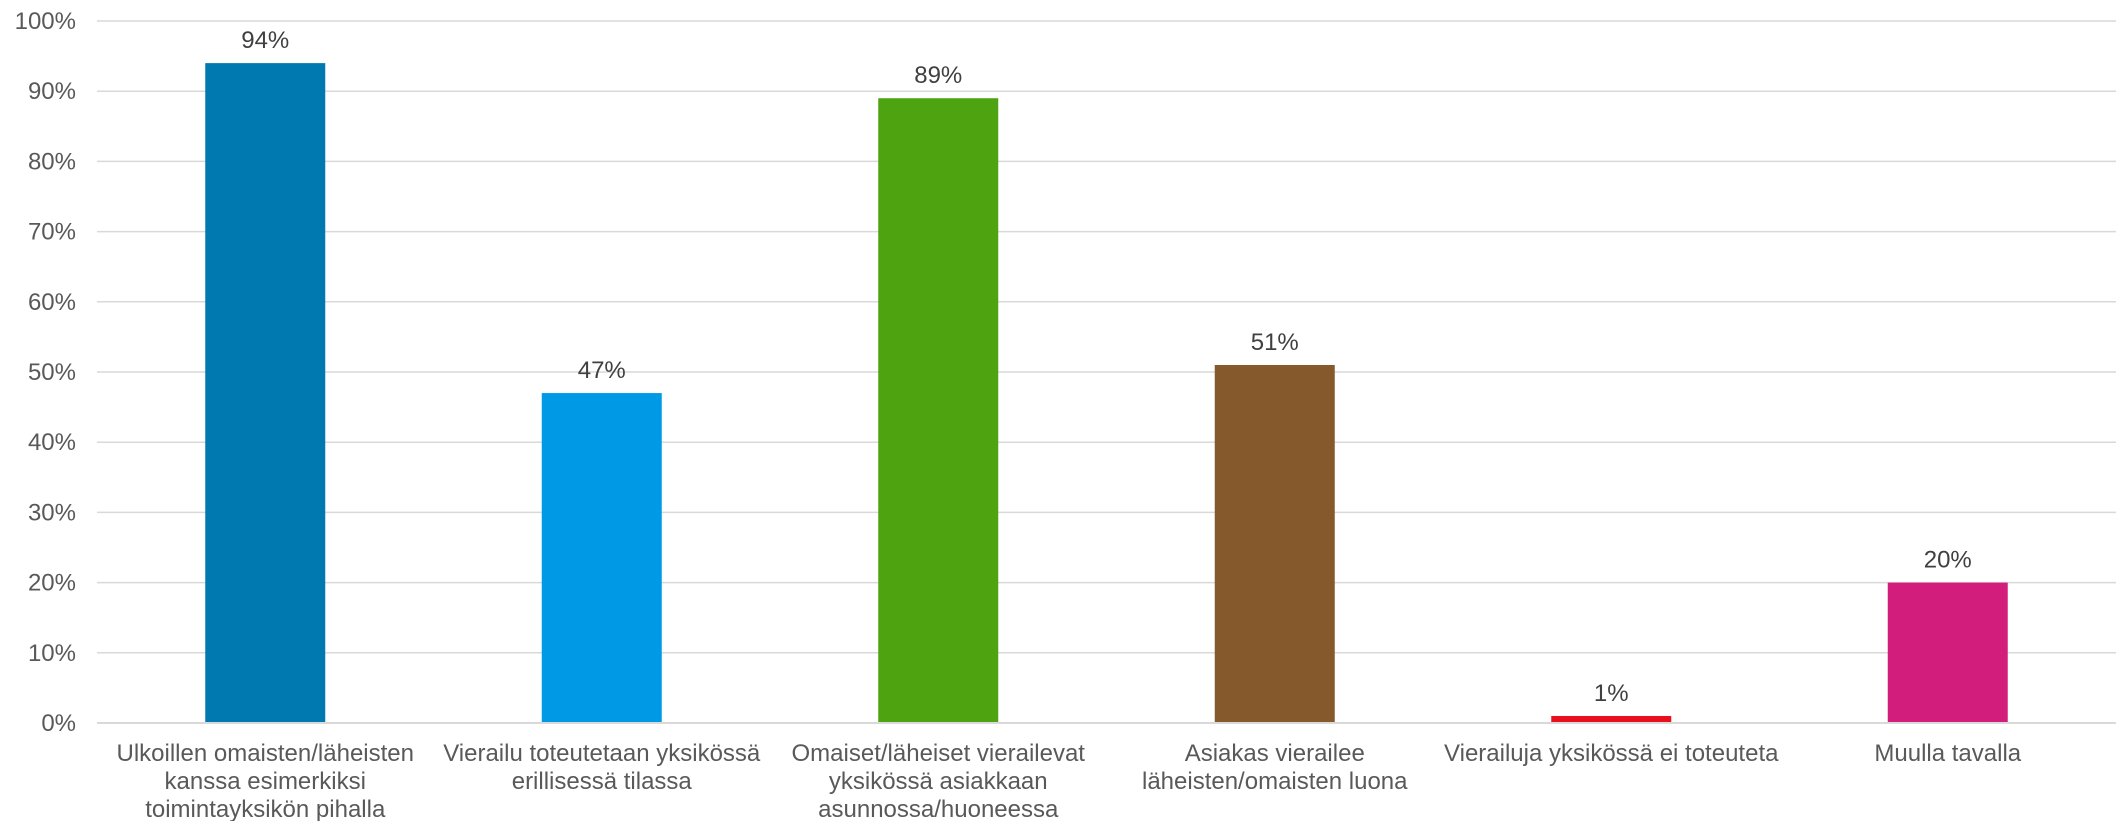 The width and height of the screenshot is (2116, 821). I want to click on category-label-line: erillisessä tilassa, so click(602, 781).